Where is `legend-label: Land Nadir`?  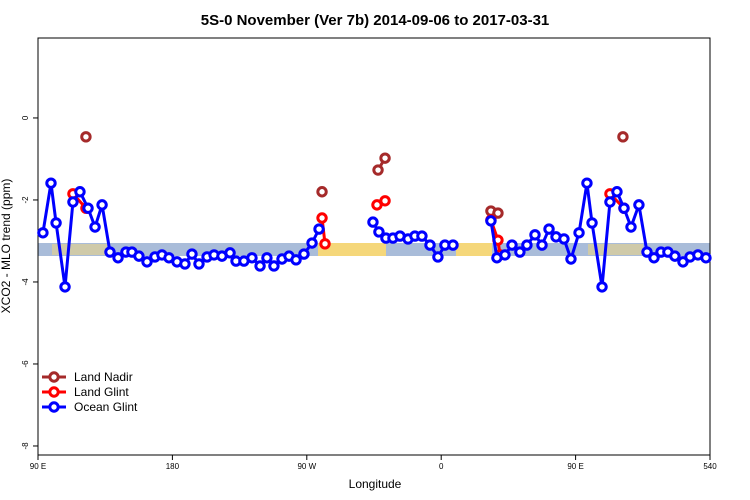
legend-label: Land Nadir is located at coordinates (103, 377).